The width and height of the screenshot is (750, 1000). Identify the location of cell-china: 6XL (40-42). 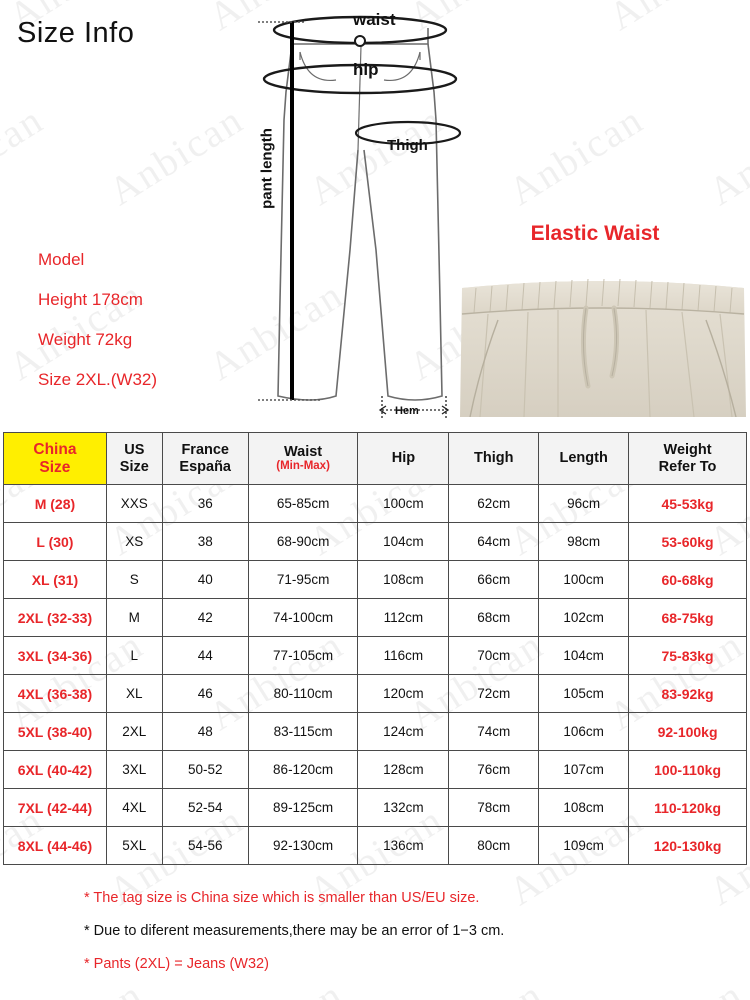
(55, 769).